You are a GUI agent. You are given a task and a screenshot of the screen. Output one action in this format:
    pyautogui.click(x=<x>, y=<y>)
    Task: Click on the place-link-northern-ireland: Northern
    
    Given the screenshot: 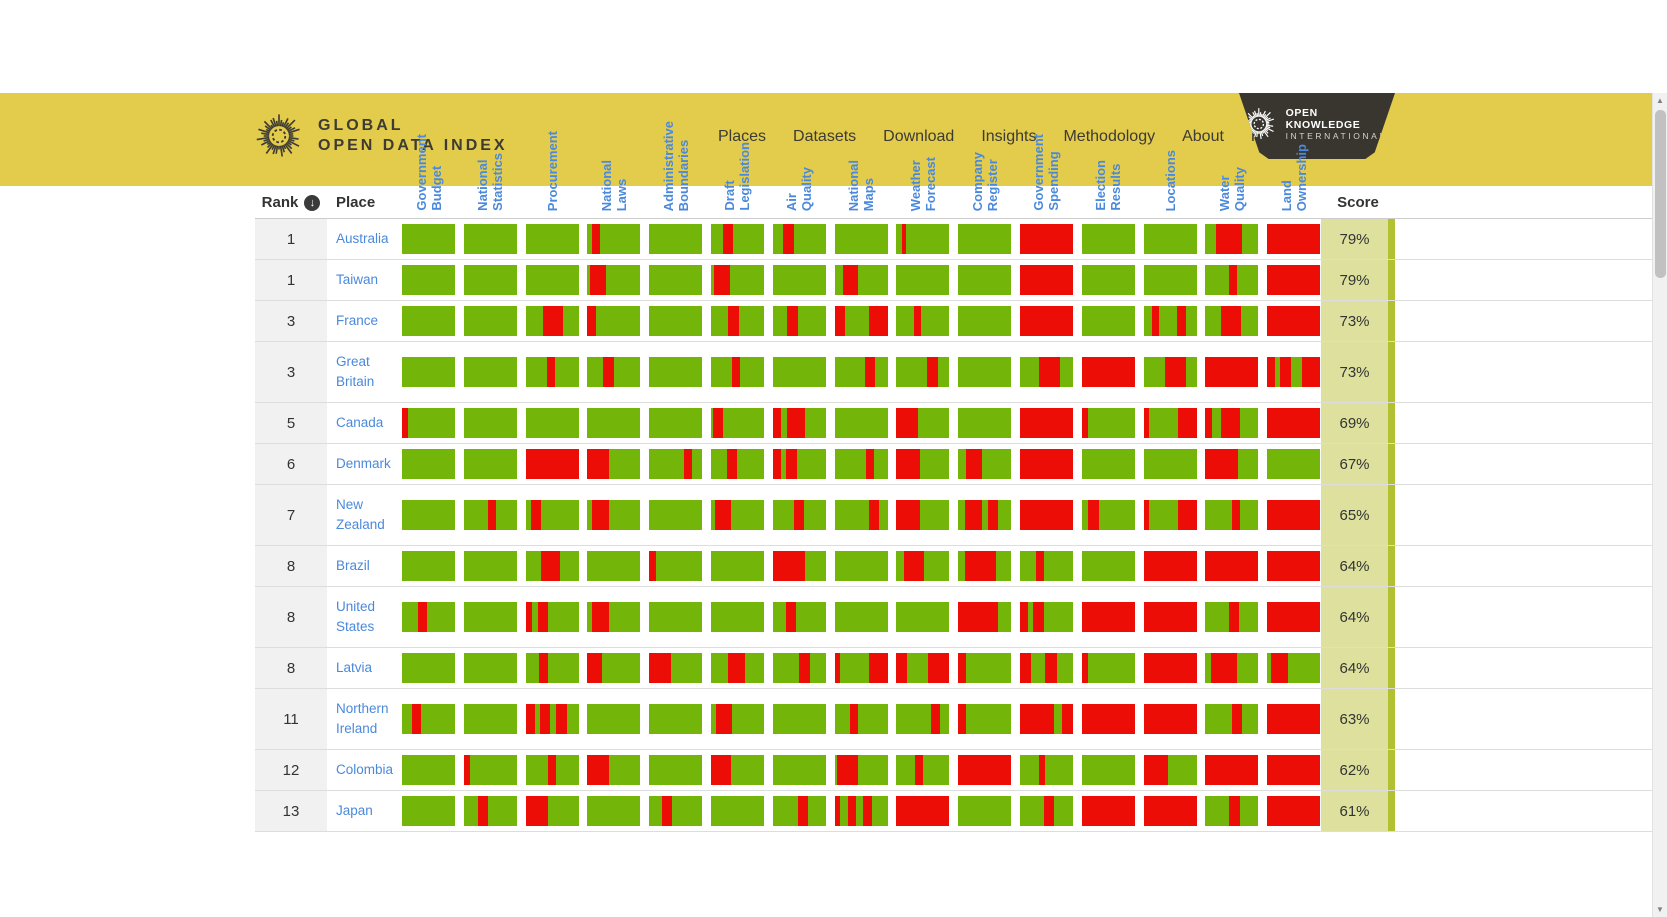 What is the action you would take?
    pyautogui.click(x=362, y=708)
    